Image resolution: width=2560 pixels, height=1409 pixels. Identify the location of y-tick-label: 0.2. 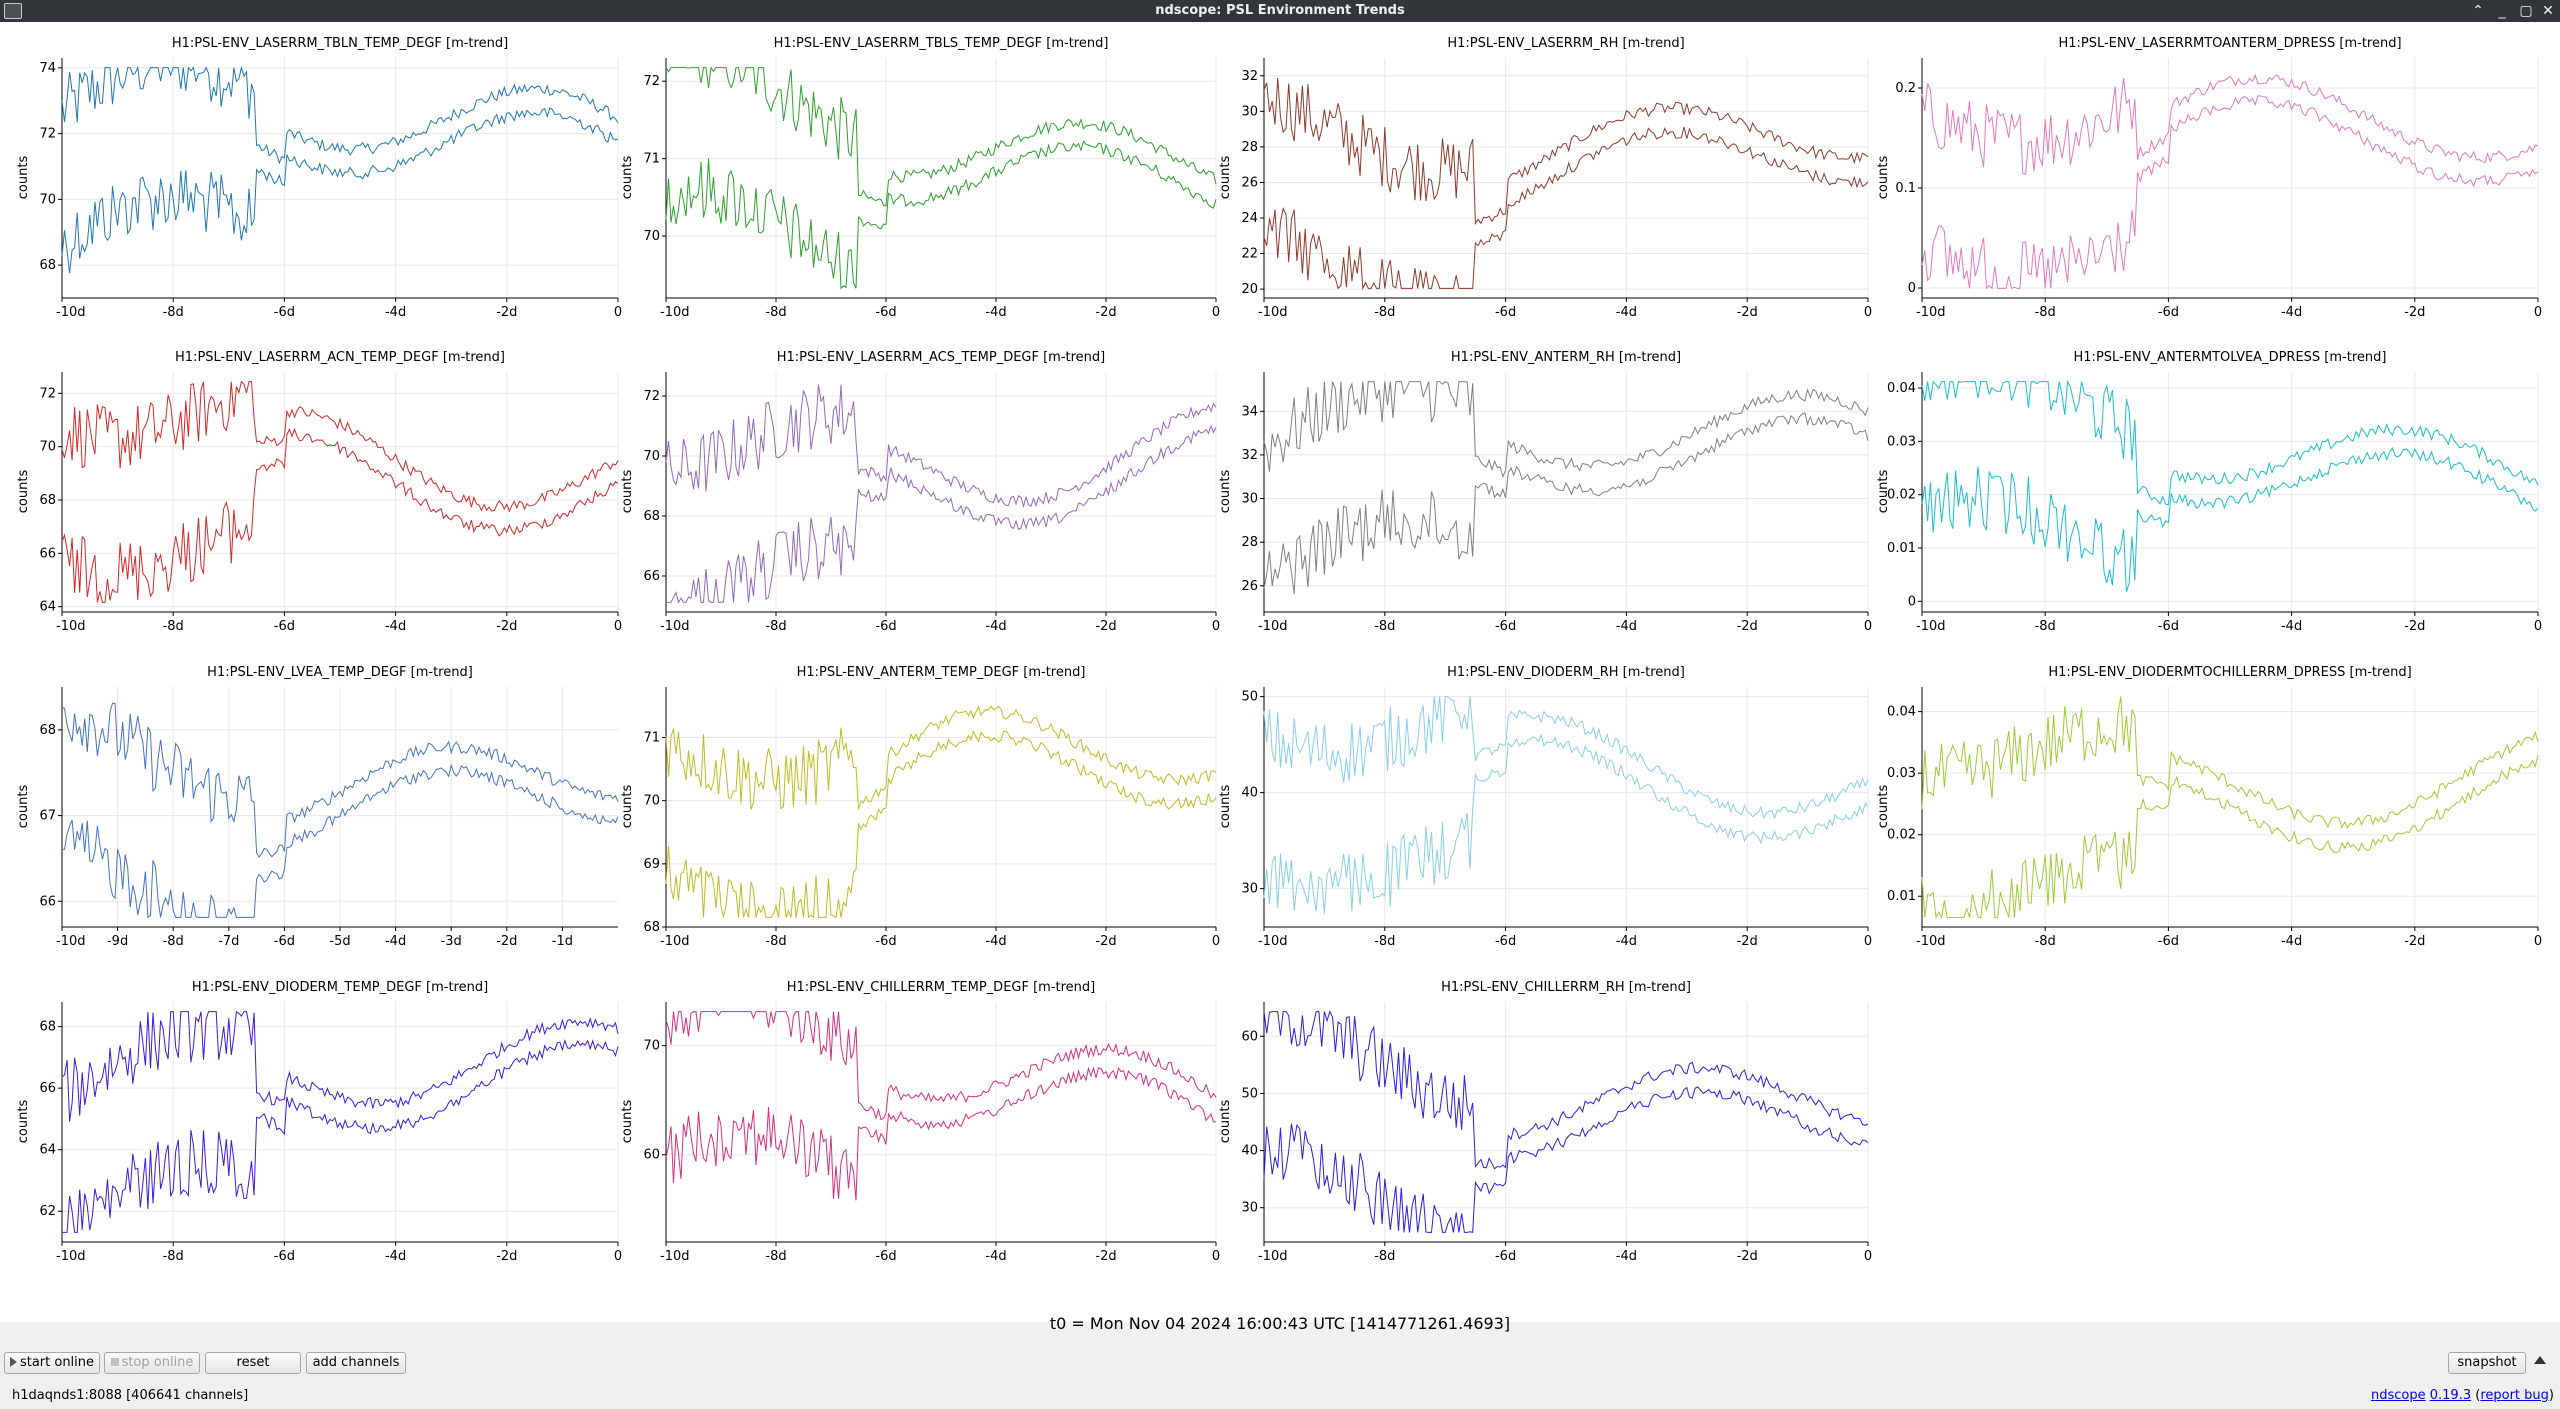
(1905, 88).